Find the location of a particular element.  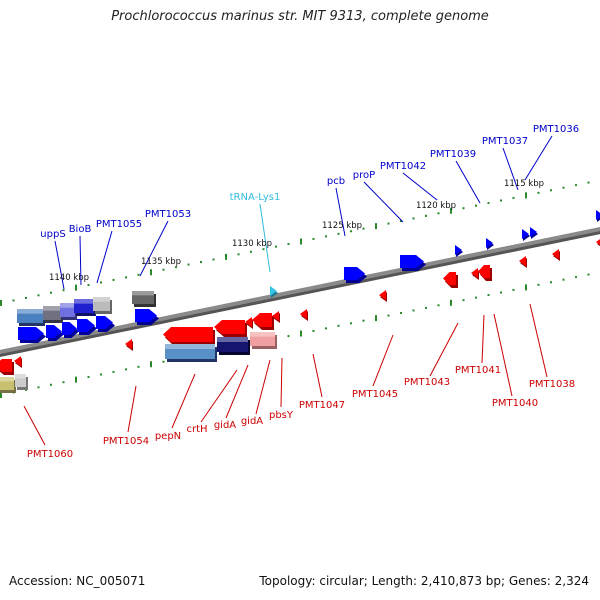

scale-label: 1115 kbp is located at coordinates (524, 184).